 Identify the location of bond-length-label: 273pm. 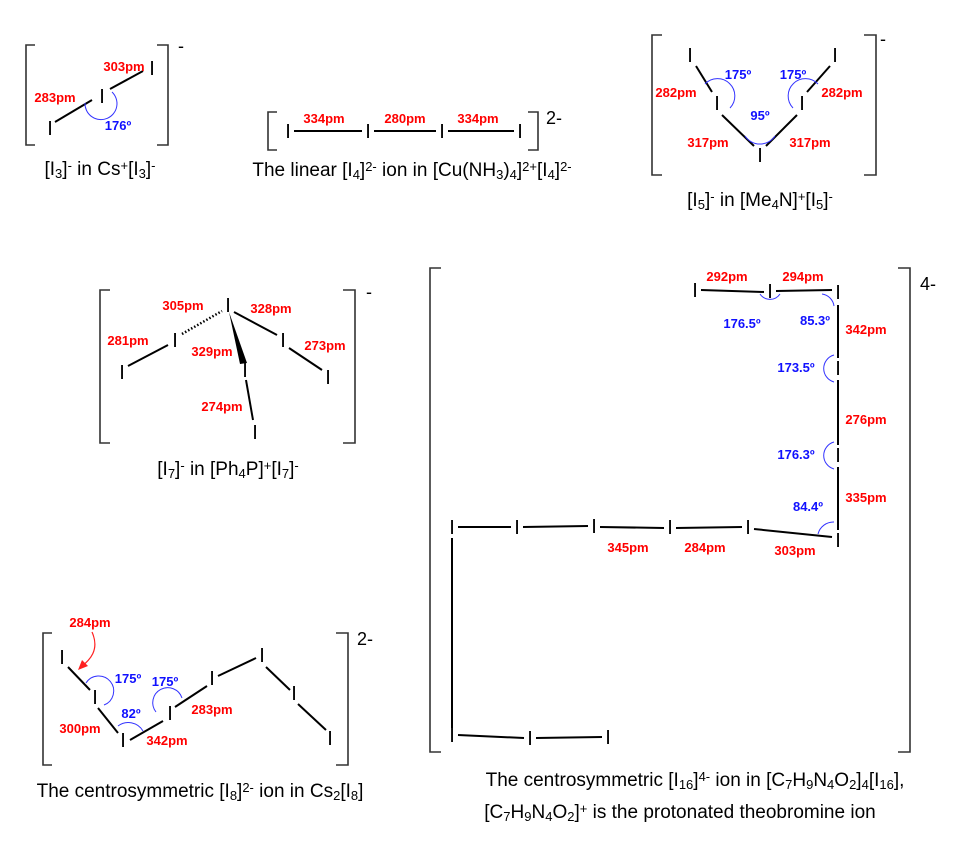
(324, 345).